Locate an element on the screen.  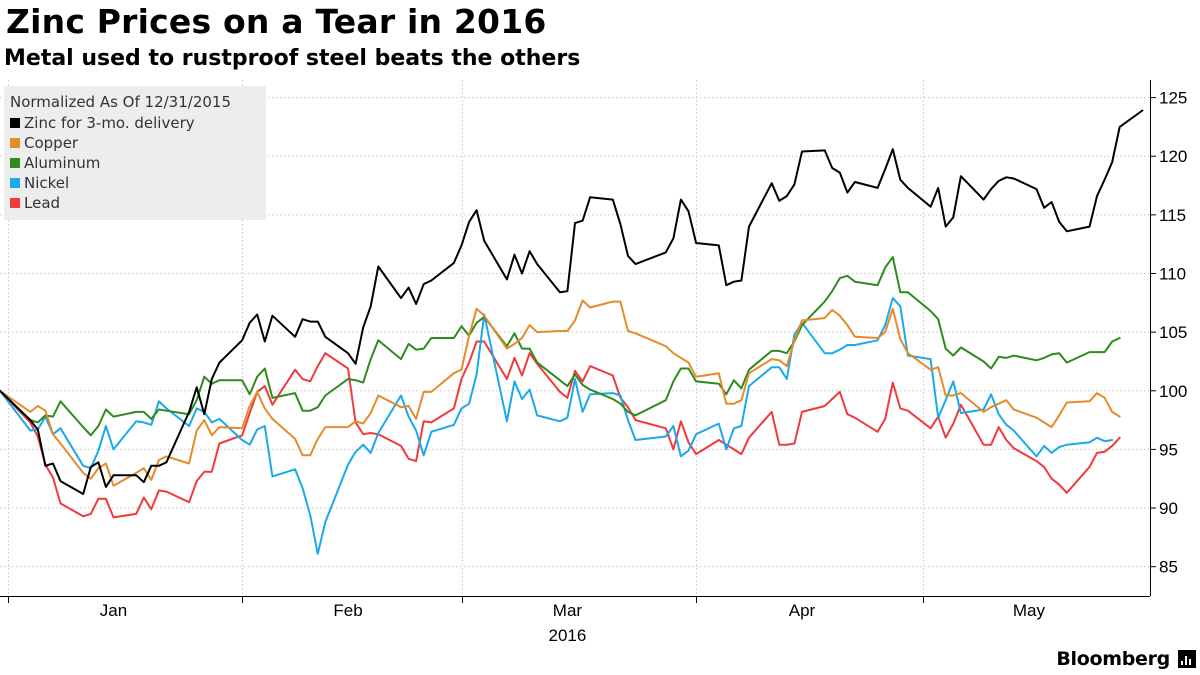
x-tick-label: Apr is located at coordinates (802, 610).